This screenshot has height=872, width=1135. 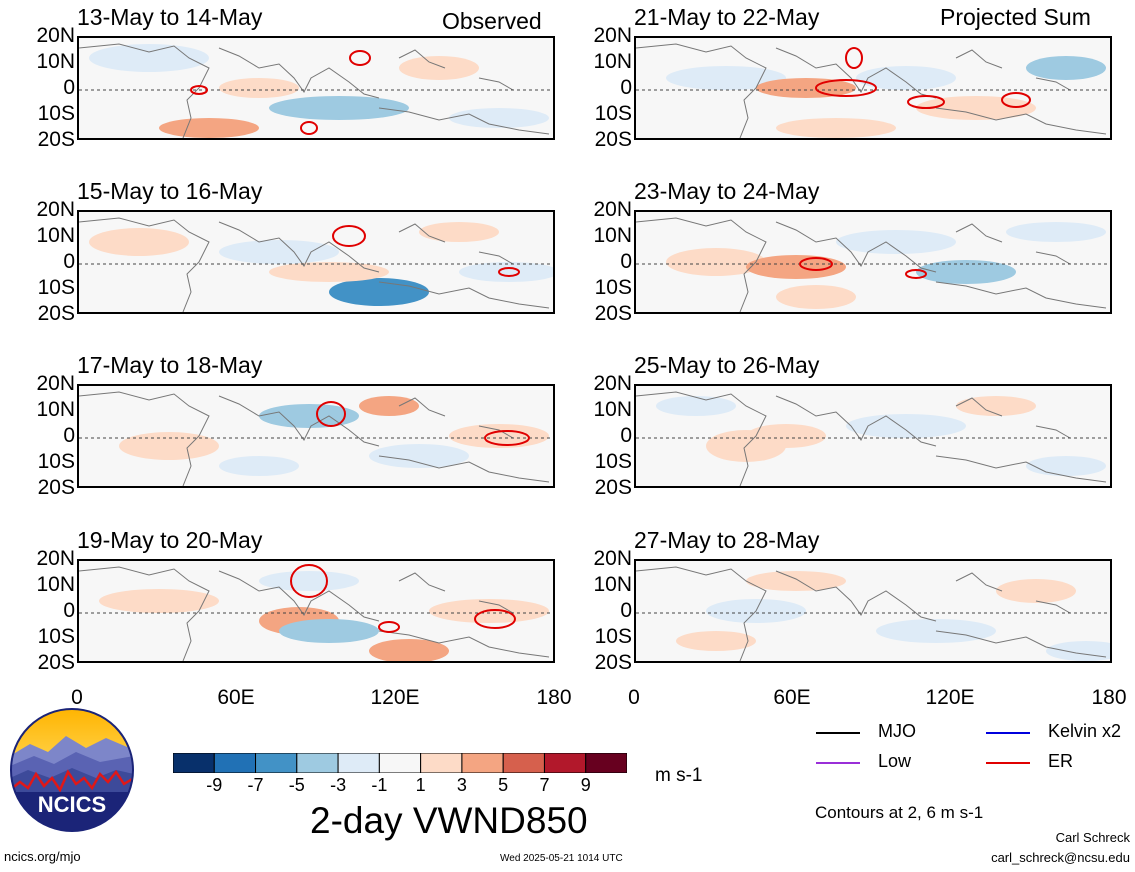 What do you see at coordinates (634, 697) in the screenshot?
I see `x-tick-label-right-0: 0` at bounding box center [634, 697].